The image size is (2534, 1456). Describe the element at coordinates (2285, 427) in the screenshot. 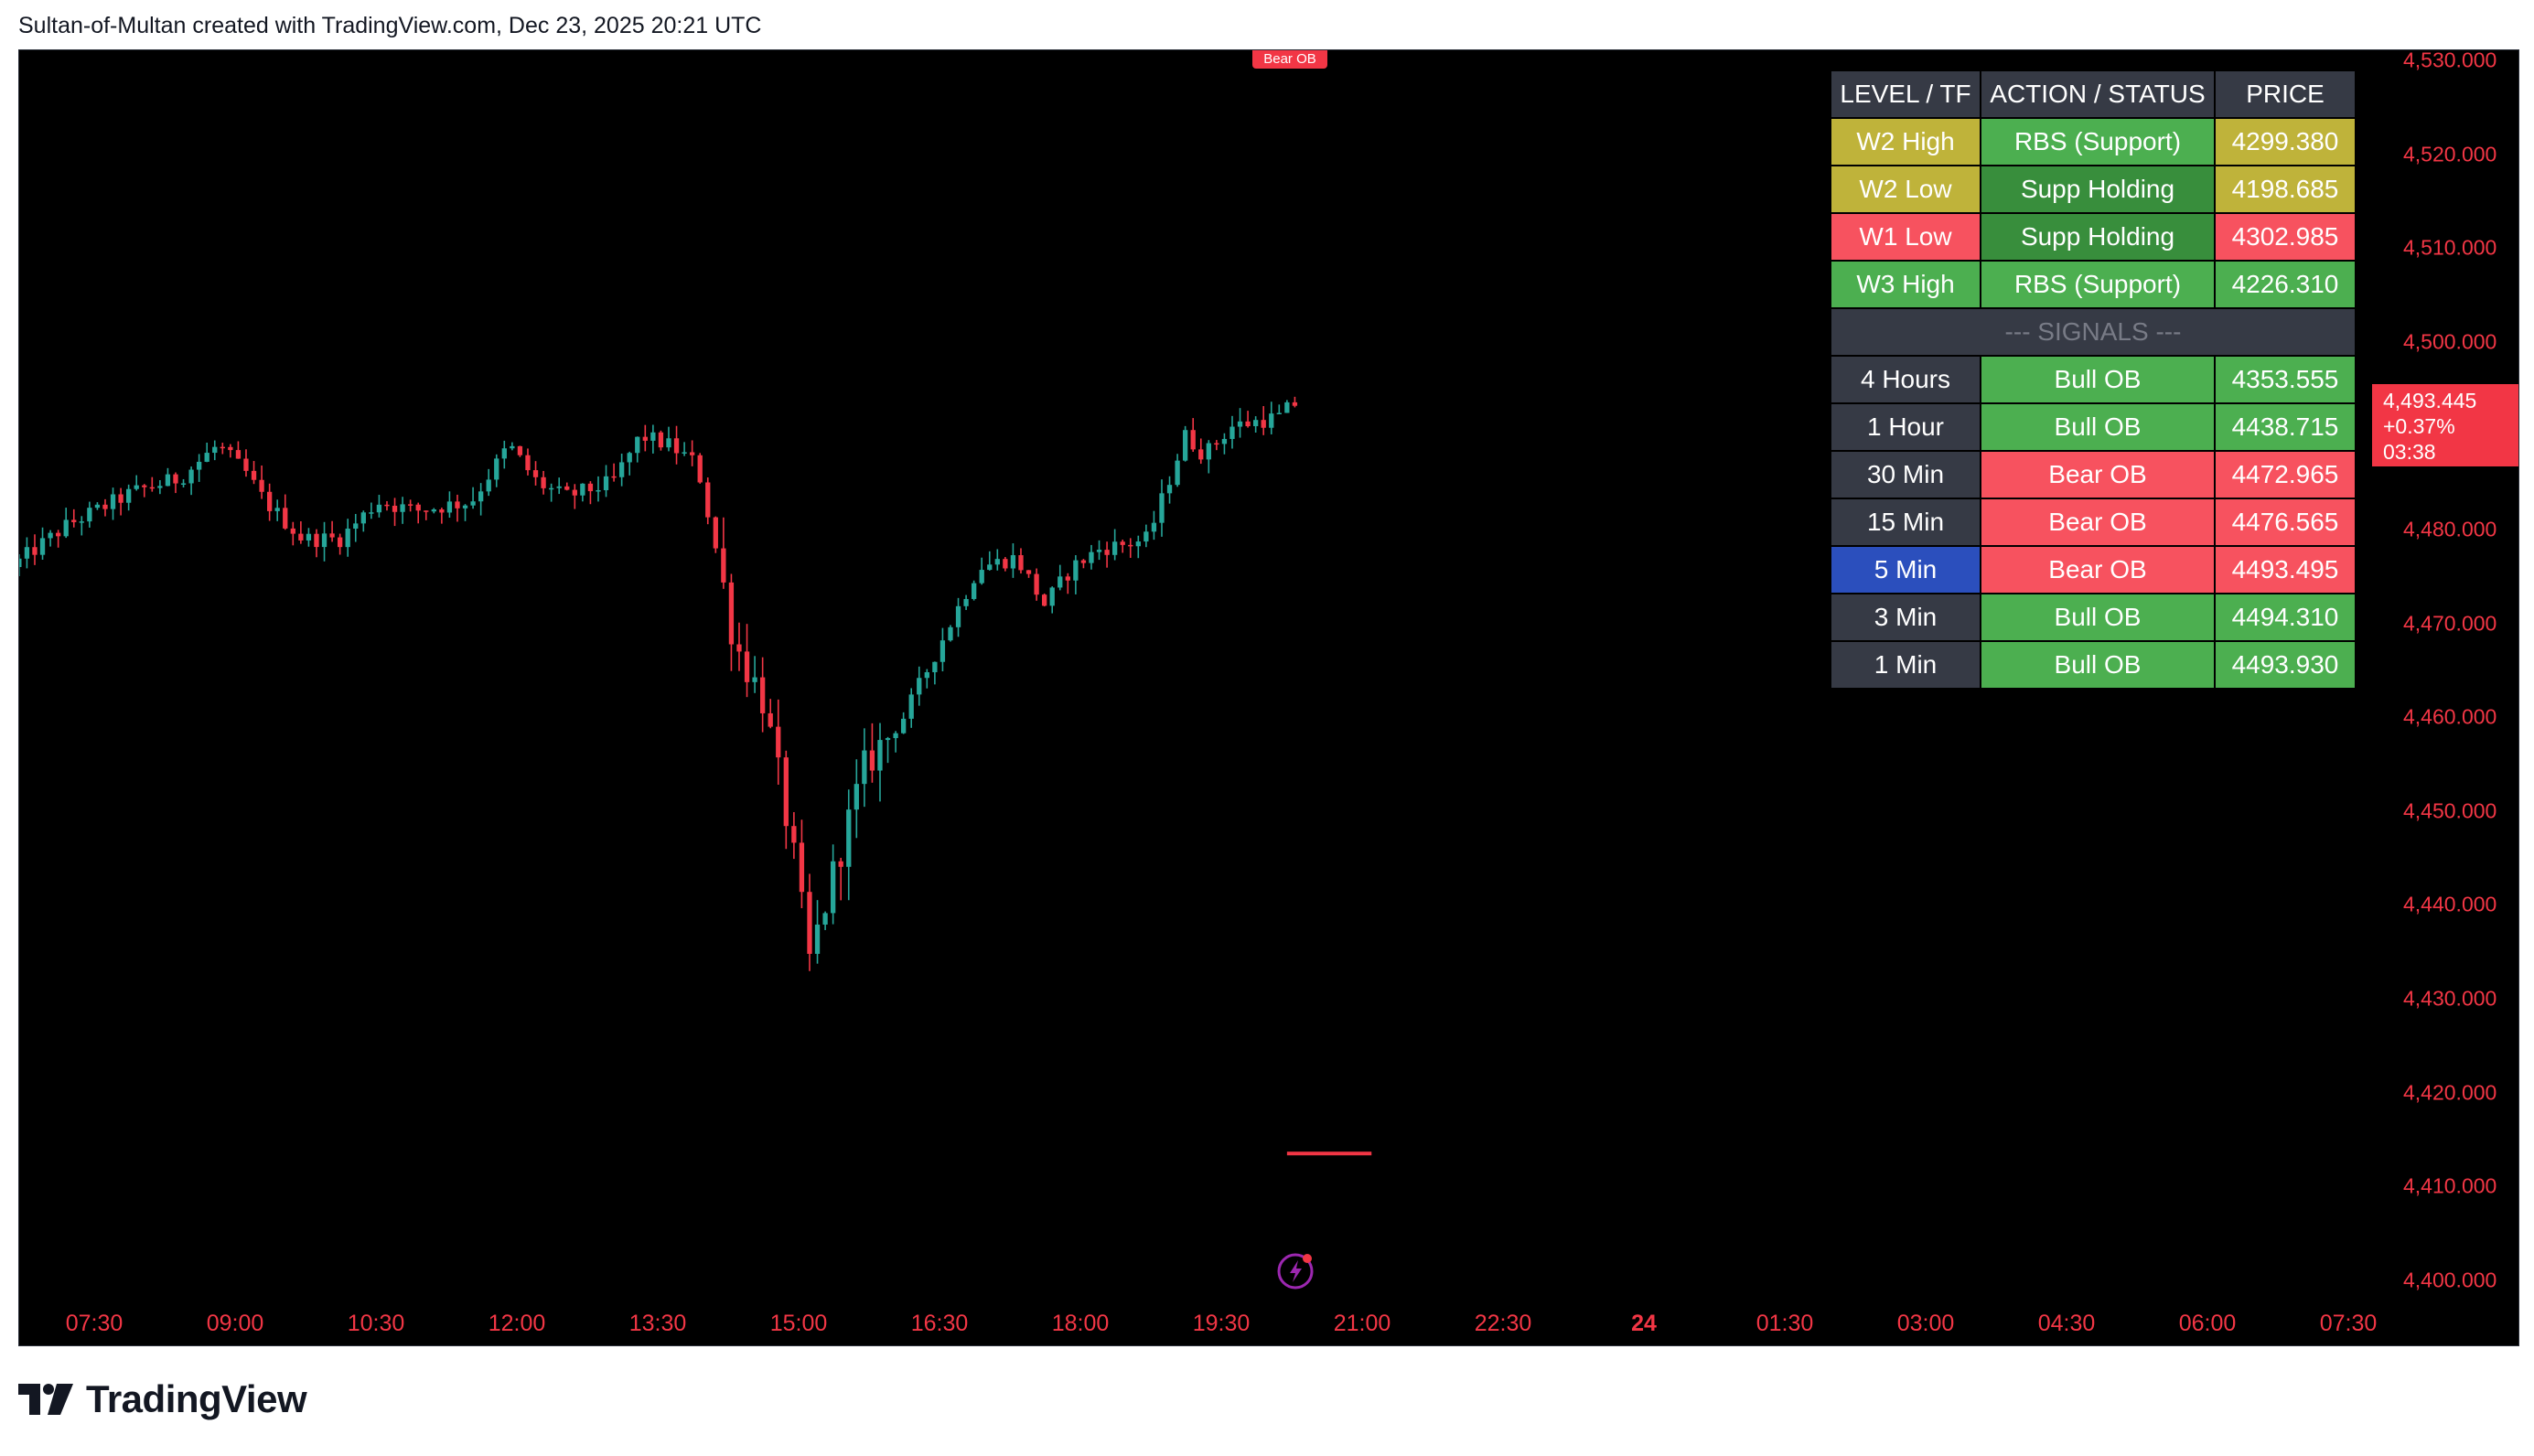

I see `price-cell: 4438.715` at that location.